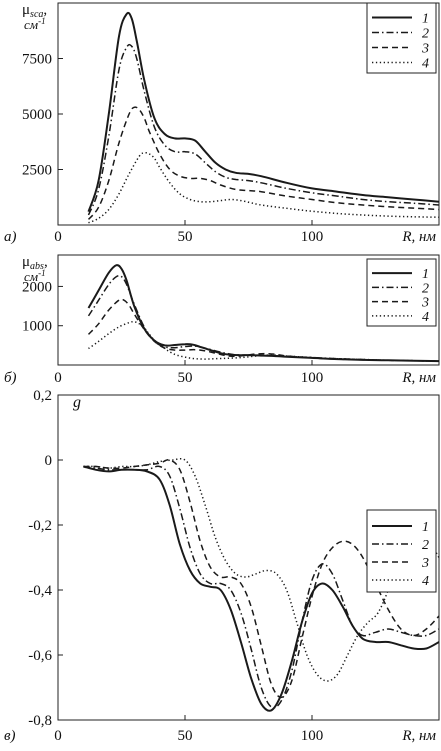 Image resolution: width=441 pixels, height=751 pixels. I want to click on y-axis-label: μsca,, so click(34, 11).